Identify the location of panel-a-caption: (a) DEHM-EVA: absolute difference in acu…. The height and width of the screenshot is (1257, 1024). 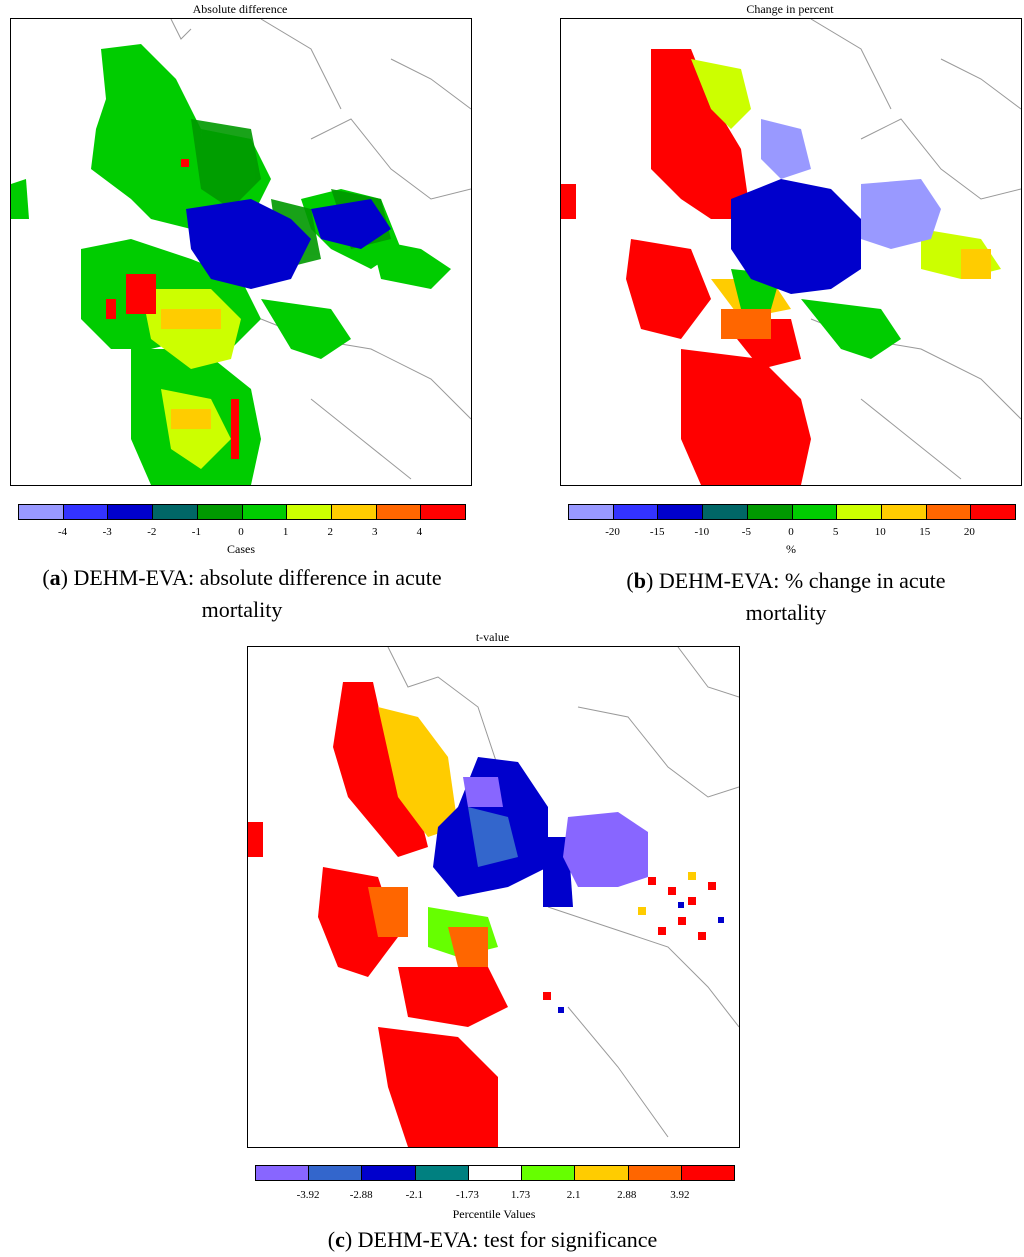
(242, 593).